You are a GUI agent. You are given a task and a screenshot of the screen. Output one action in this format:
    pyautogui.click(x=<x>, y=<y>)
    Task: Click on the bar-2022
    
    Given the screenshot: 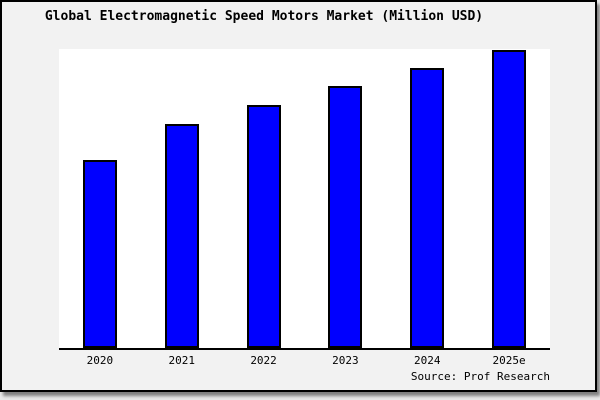 What is the action you would take?
    pyautogui.click(x=263, y=226)
    